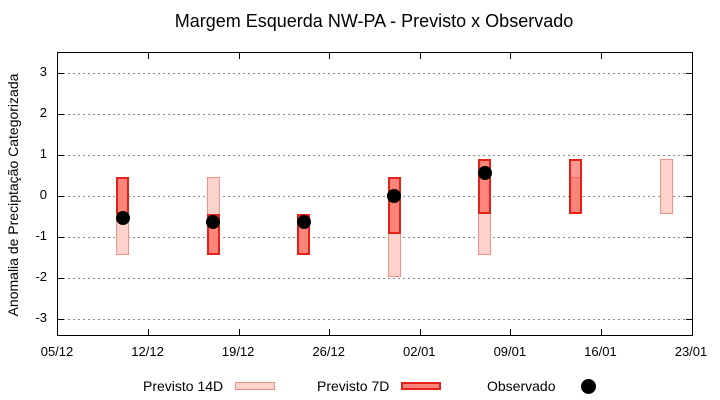  What do you see at coordinates (255, 386) in the screenshot?
I see `legend-swatch-previsto-14d` at bounding box center [255, 386].